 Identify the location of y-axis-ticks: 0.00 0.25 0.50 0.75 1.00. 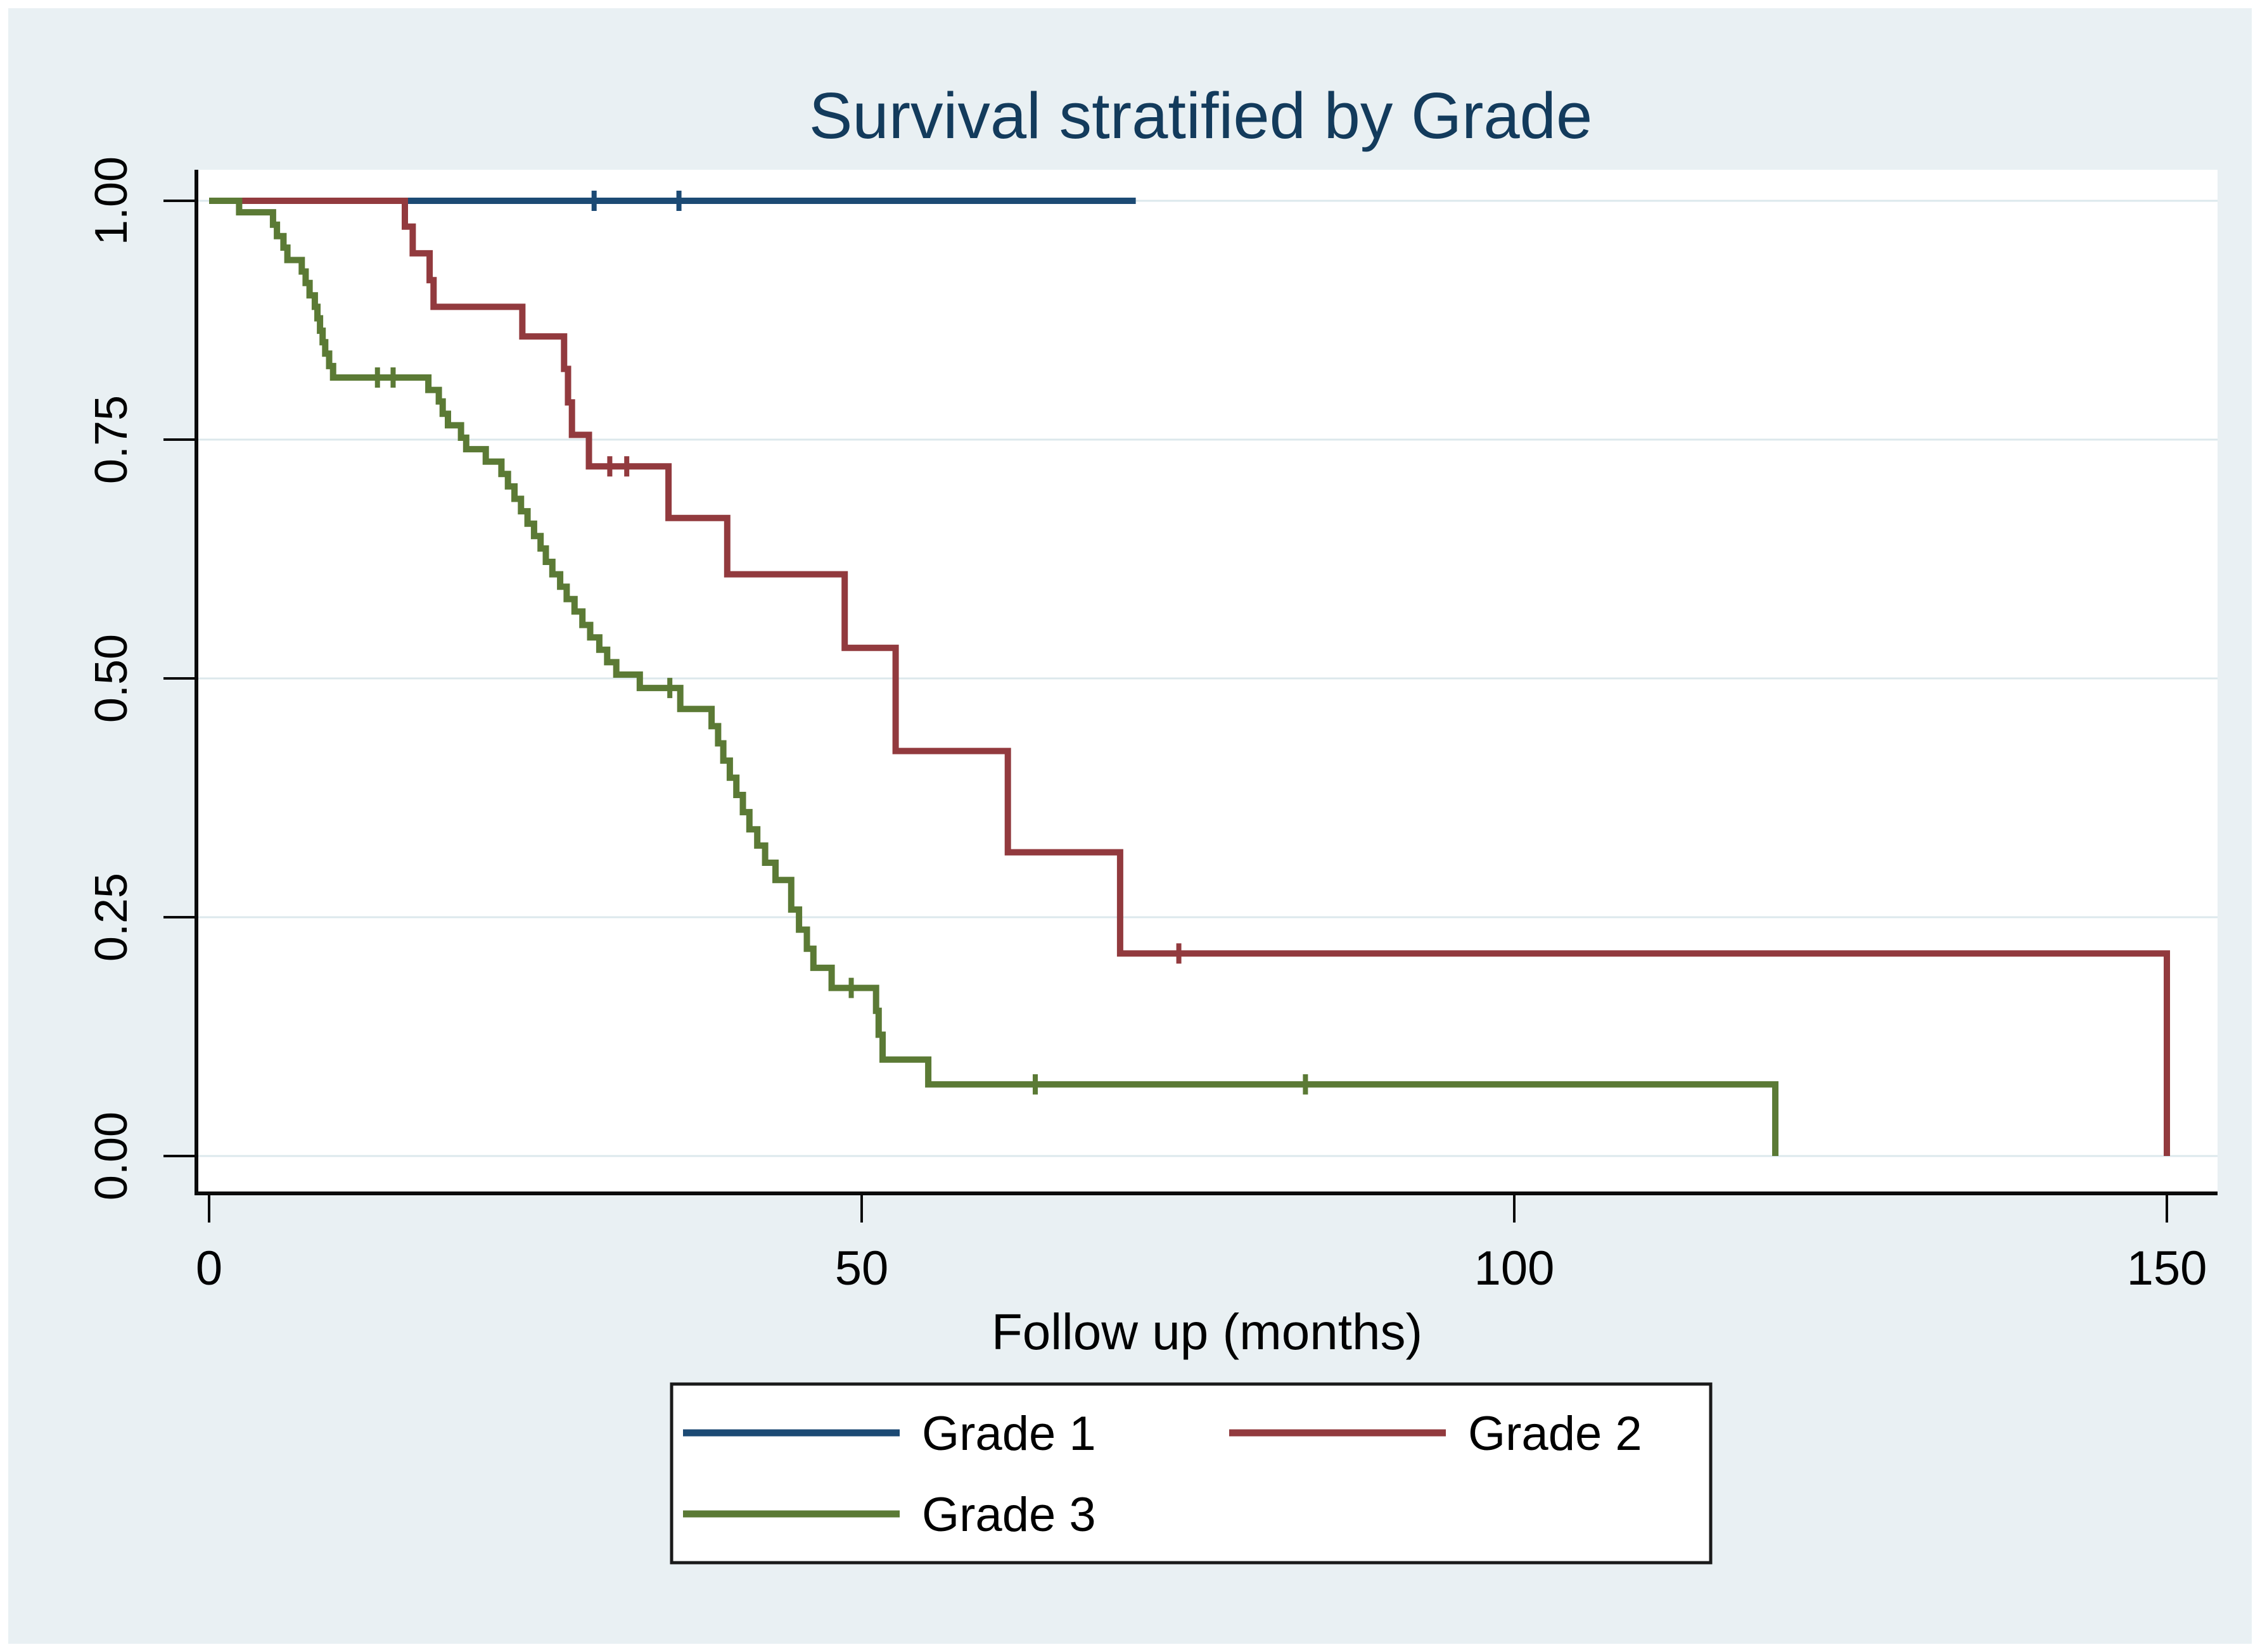
(141, 678).